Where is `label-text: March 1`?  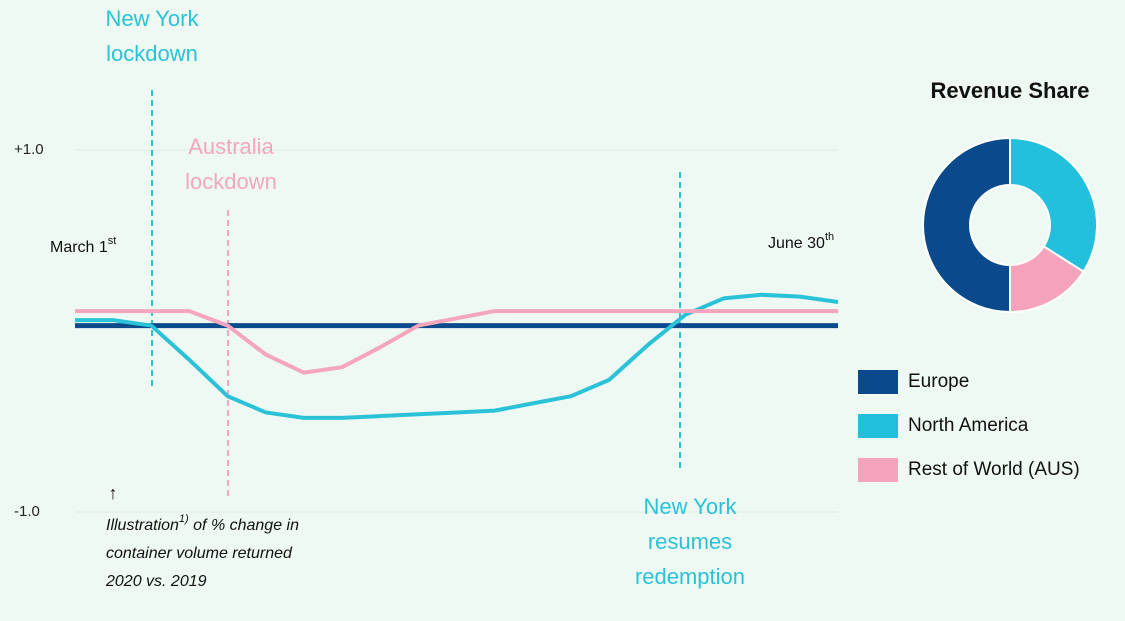 label-text: March 1 is located at coordinates (79, 247).